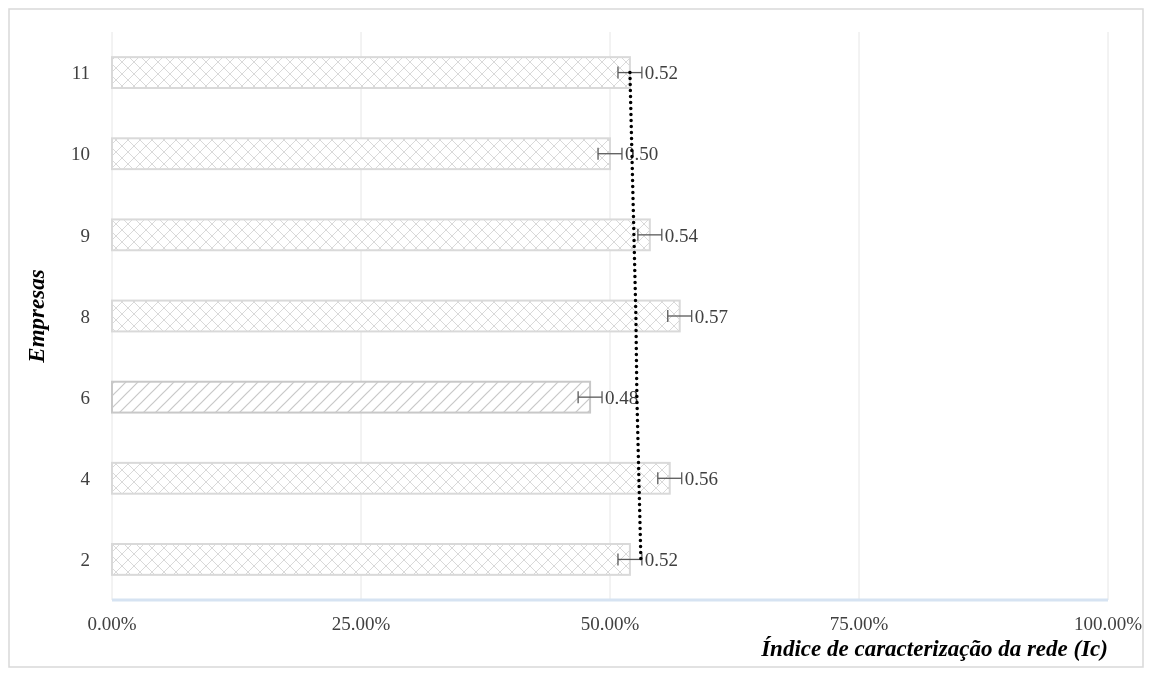  I want to click on data-label: 0.56, so click(701, 478).